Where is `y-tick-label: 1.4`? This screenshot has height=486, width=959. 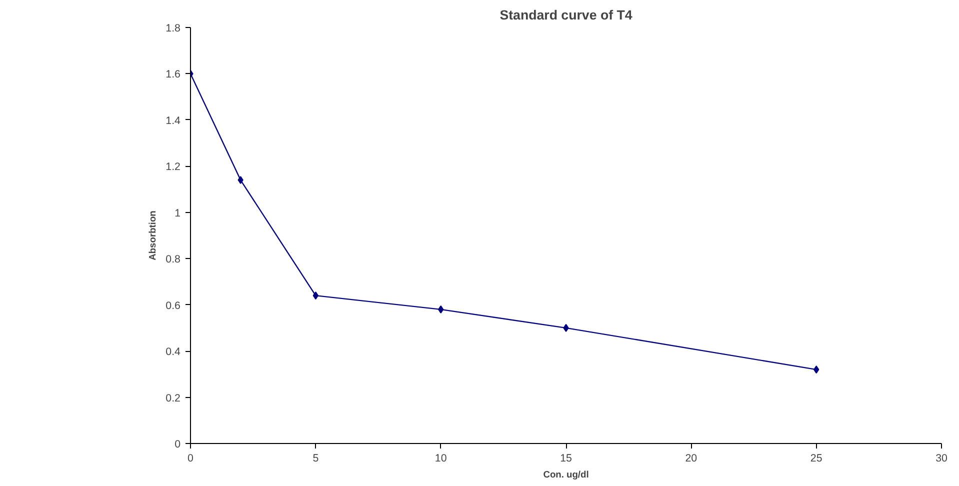 y-tick-label: 1.4 is located at coordinates (173, 120).